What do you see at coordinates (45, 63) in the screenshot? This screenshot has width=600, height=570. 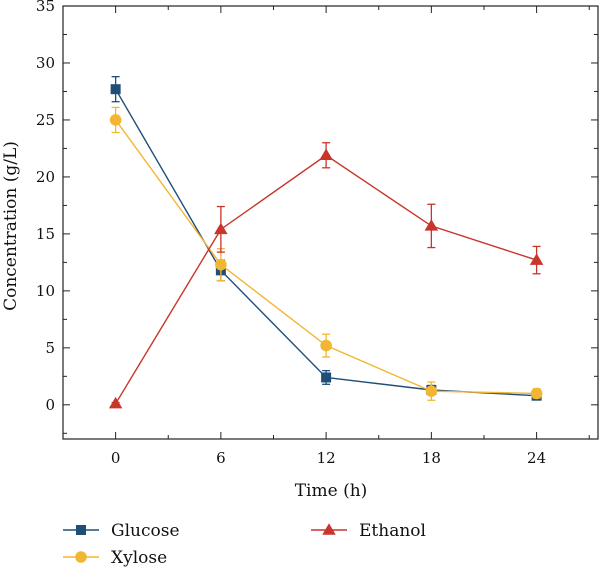 I see `y-tick-label: 30` at bounding box center [45, 63].